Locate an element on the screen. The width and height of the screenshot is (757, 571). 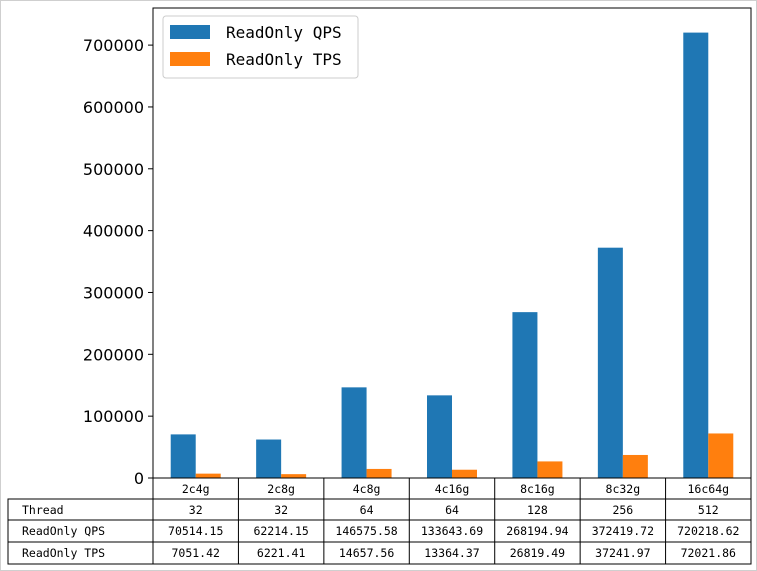
table-cell: 720218.62 is located at coordinates (708, 531).